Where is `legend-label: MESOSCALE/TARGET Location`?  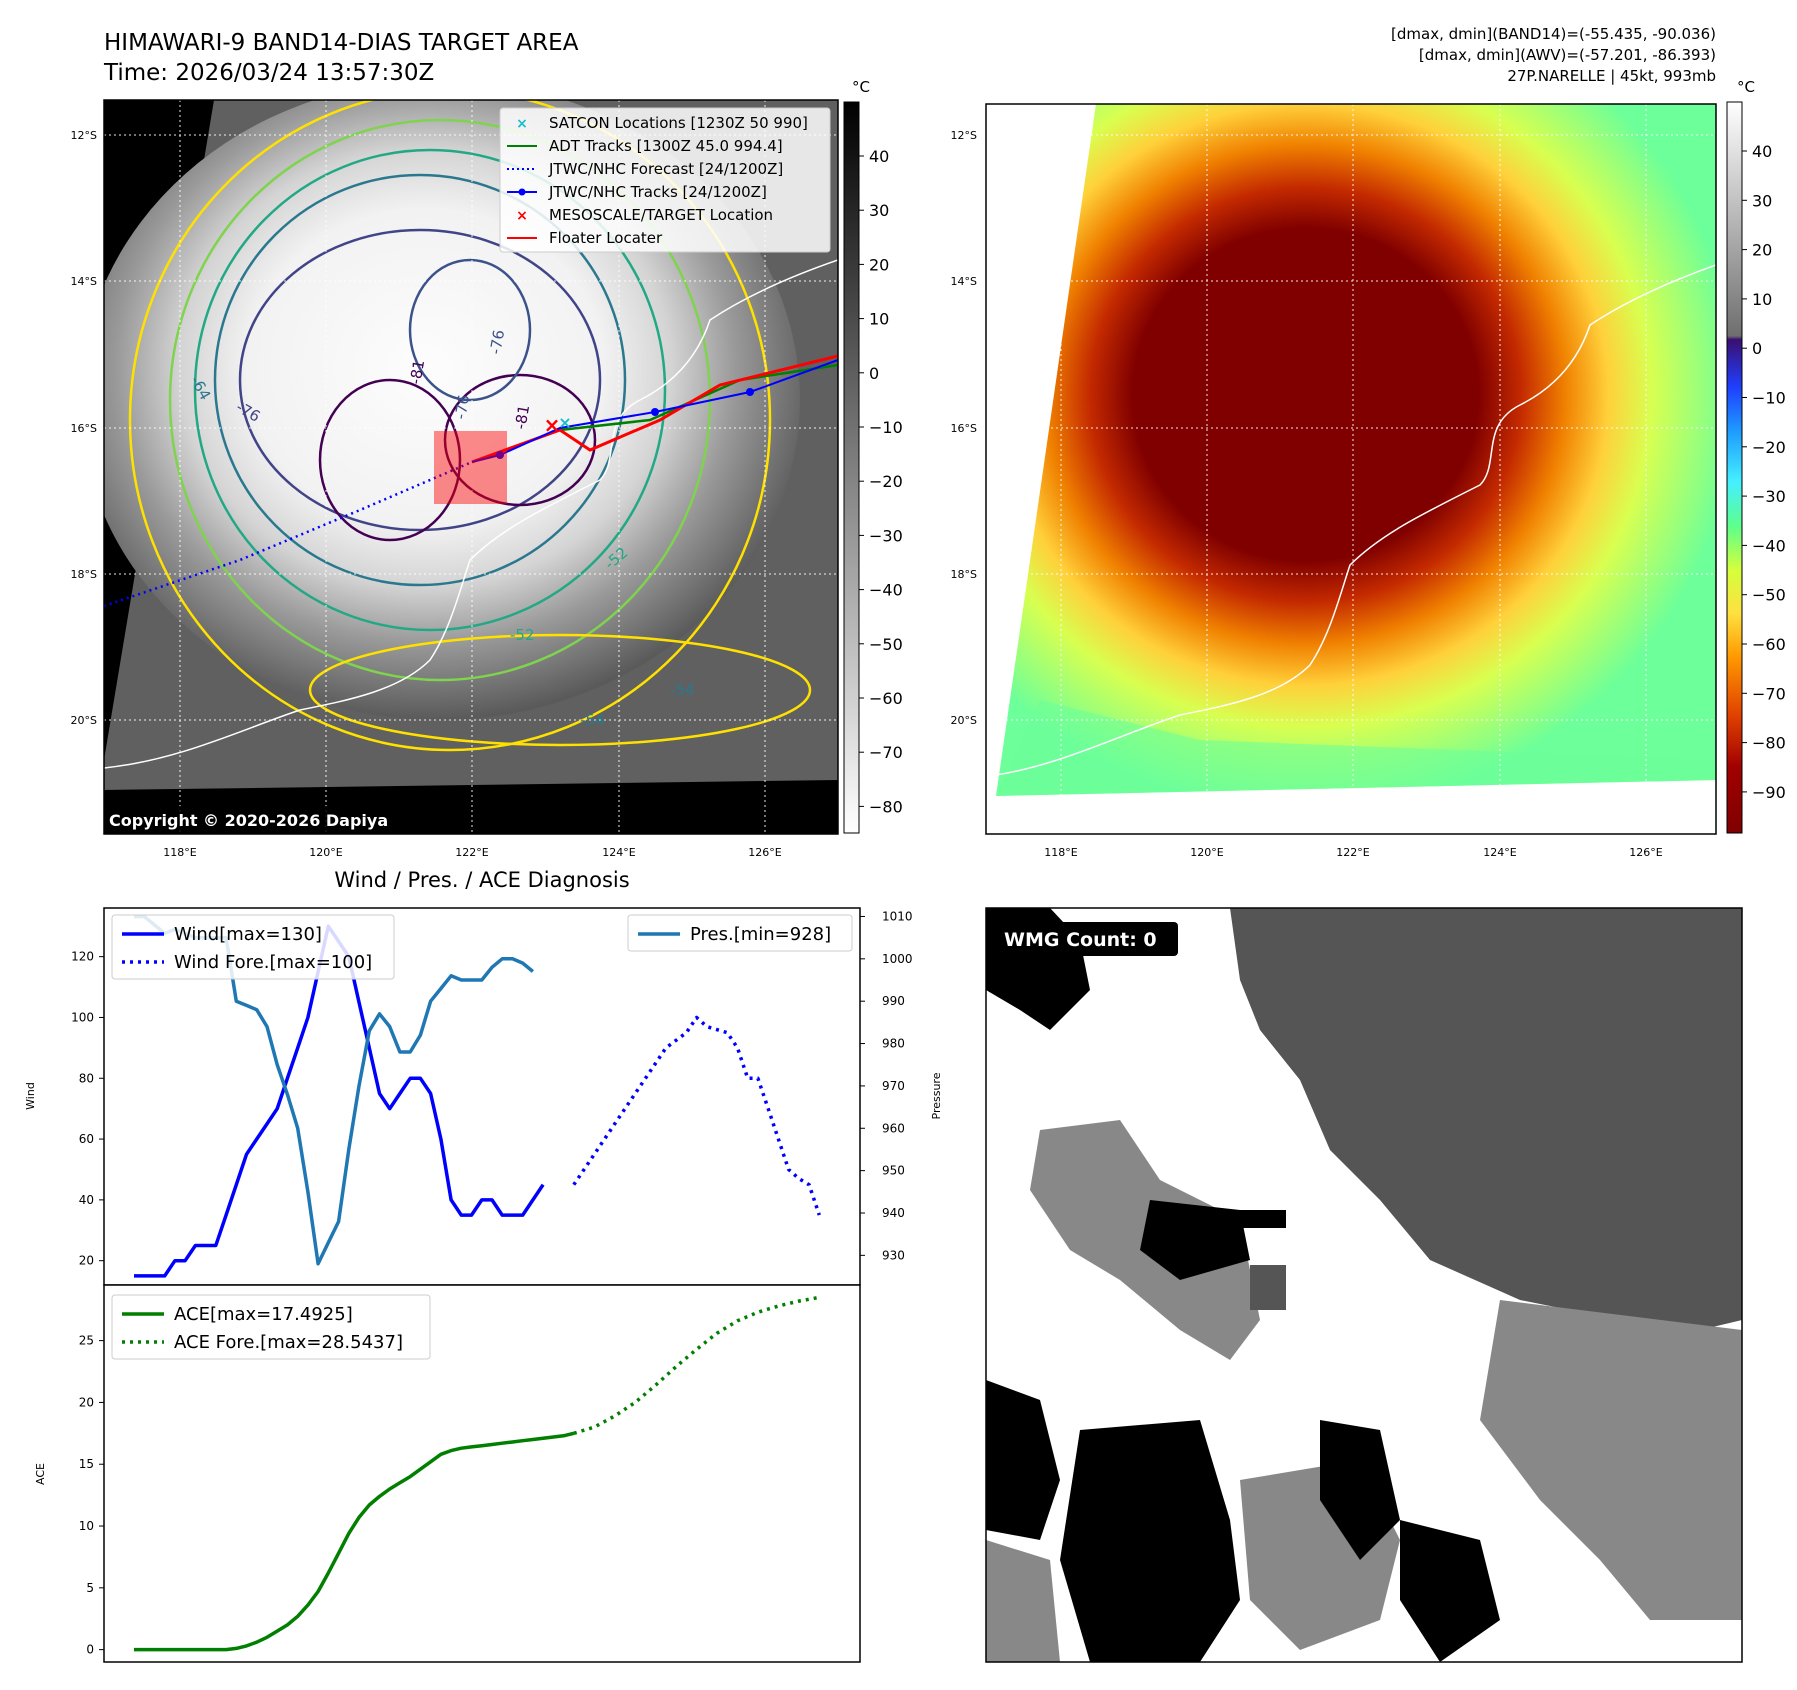 legend-label: MESOSCALE/TARGET Location is located at coordinates (661, 215).